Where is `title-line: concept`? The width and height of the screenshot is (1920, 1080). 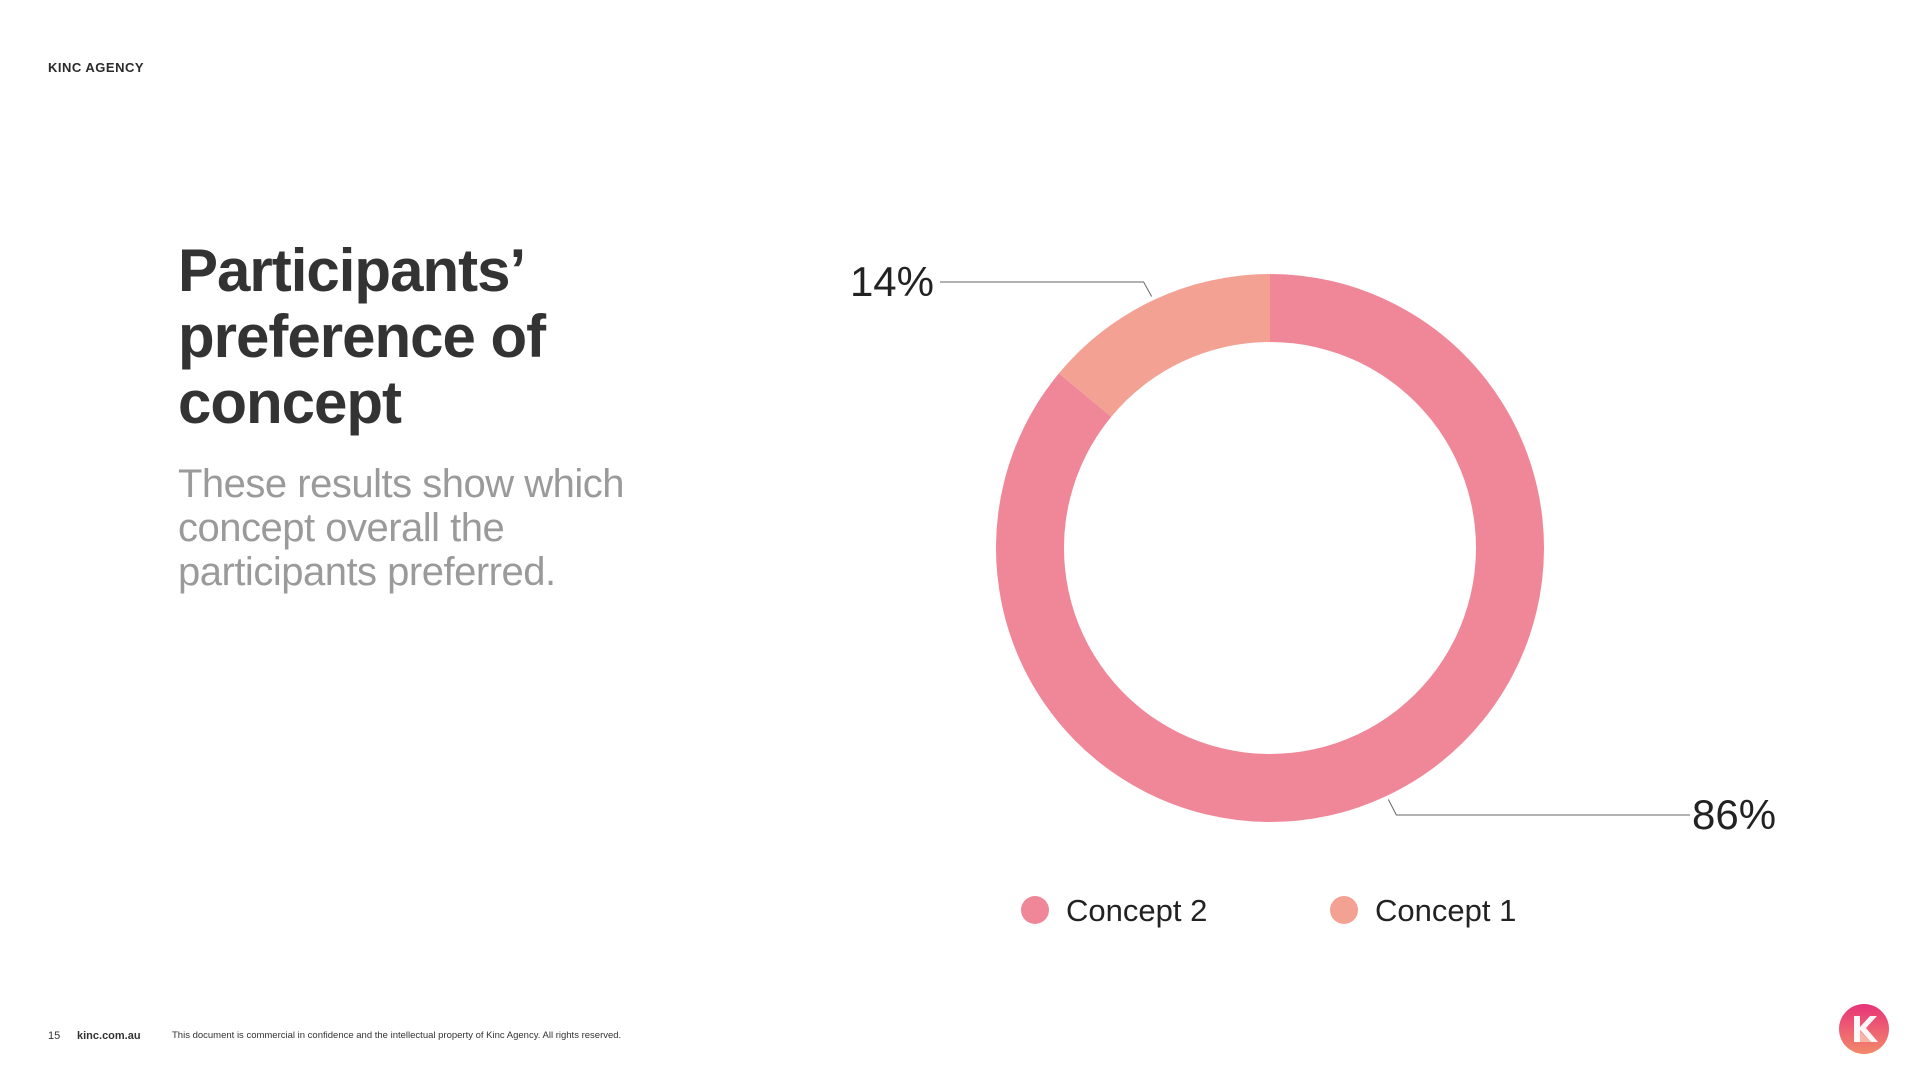
title-line: concept is located at coordinates (290, 402).